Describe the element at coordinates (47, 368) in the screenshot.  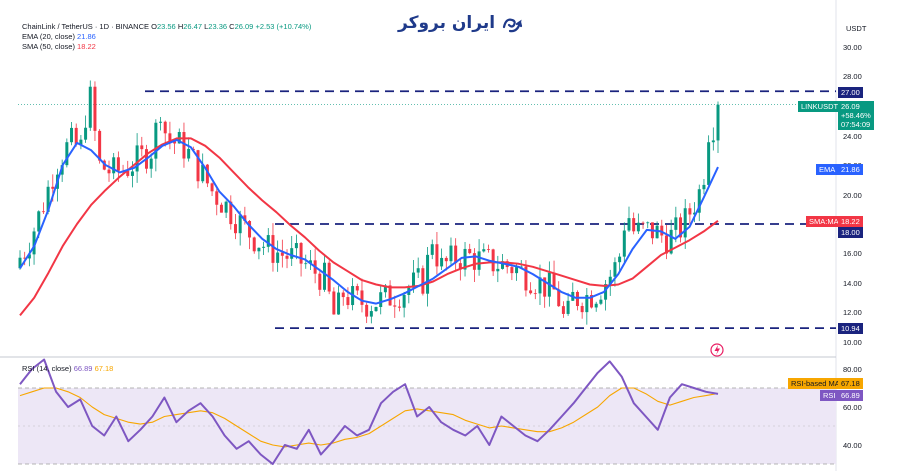
I see `rsi-legend-label: RSI (14, close)` at that location.